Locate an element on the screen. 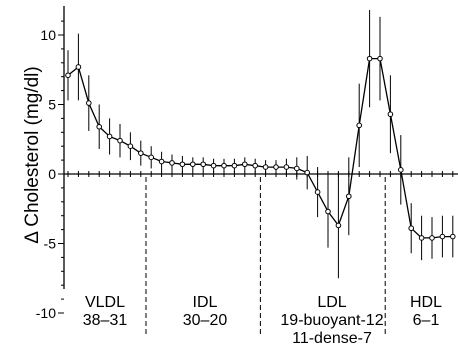 The width and height of the screenshot is (458, 356). y-tick-label: 5 is located at coordinates (52, 105).